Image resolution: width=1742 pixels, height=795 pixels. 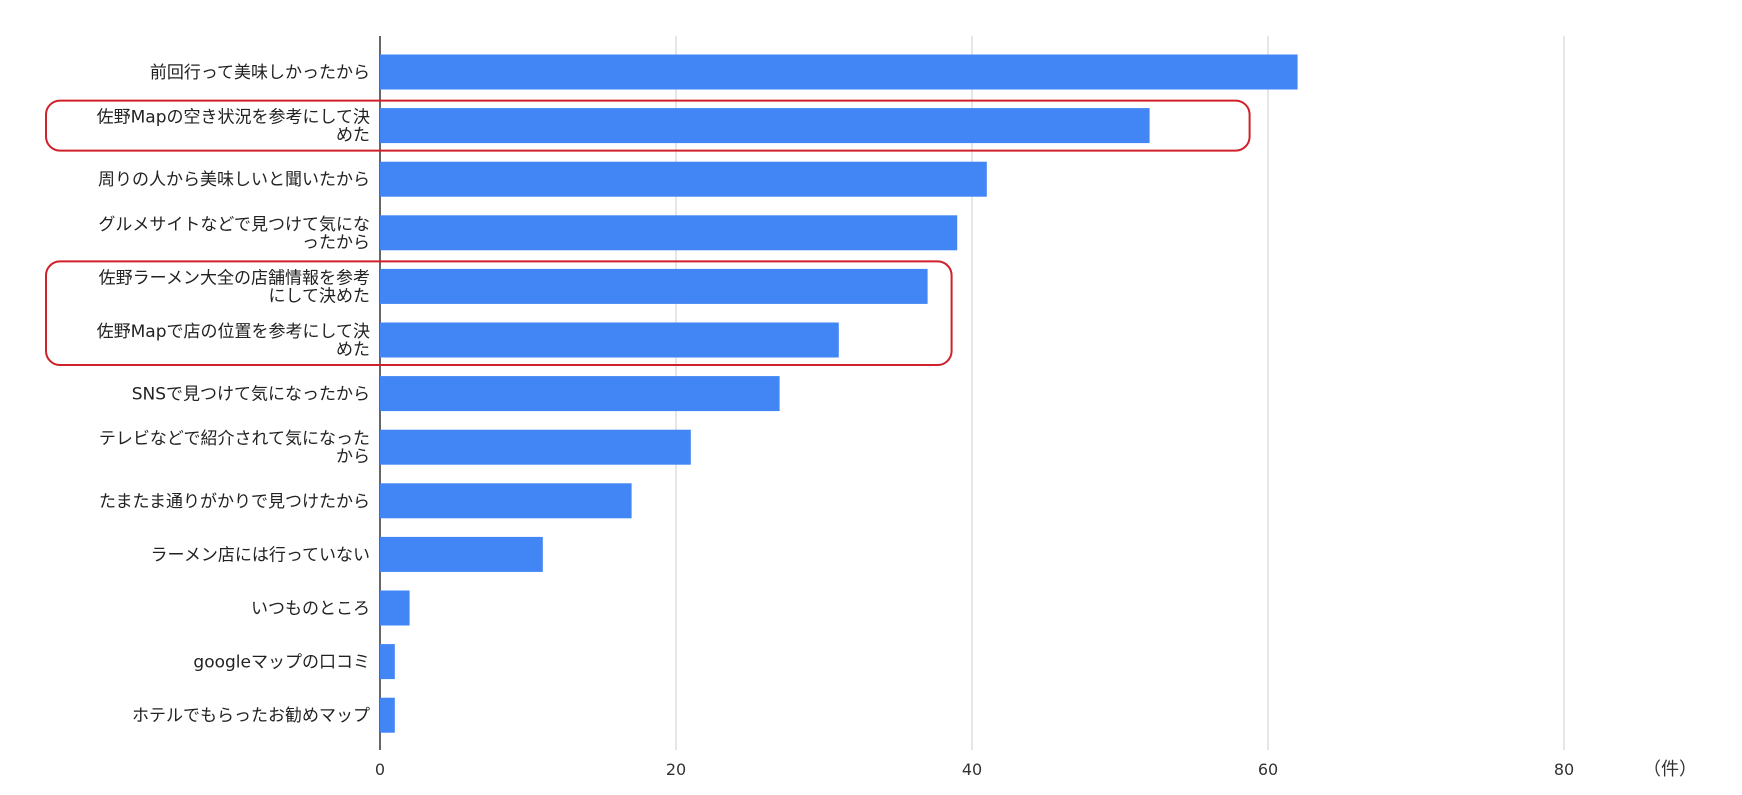 I want to click on x-unit-label: （件）, so click(x=1670, y=769).